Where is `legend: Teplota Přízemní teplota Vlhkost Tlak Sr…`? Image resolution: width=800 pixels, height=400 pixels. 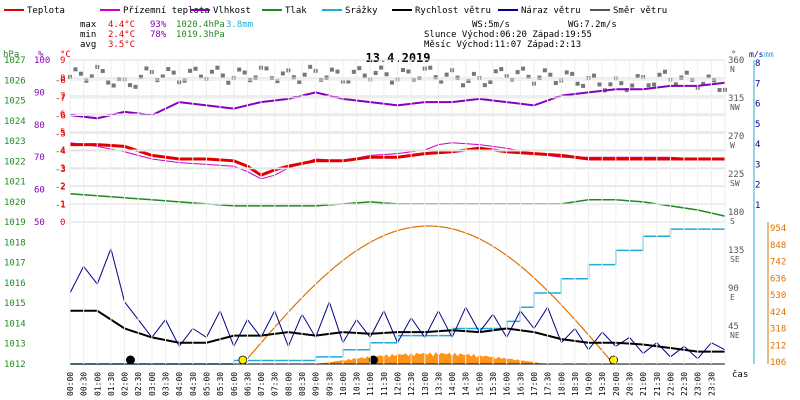
legend: Teplota Přízemní teplota Vlhkost Tlak Sr… is located at coordinates (335, 11).